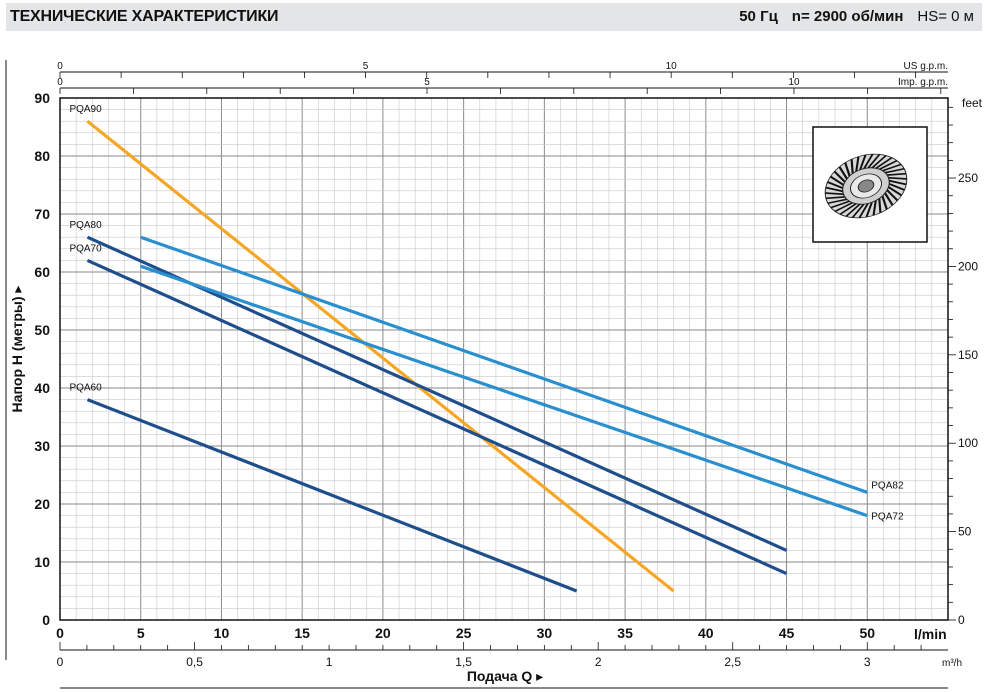 This screenshot has height=692, width=988. Describe the element at coordinates (302, 633) in the screenshot. I see `x-tick-label: 15` at that location.